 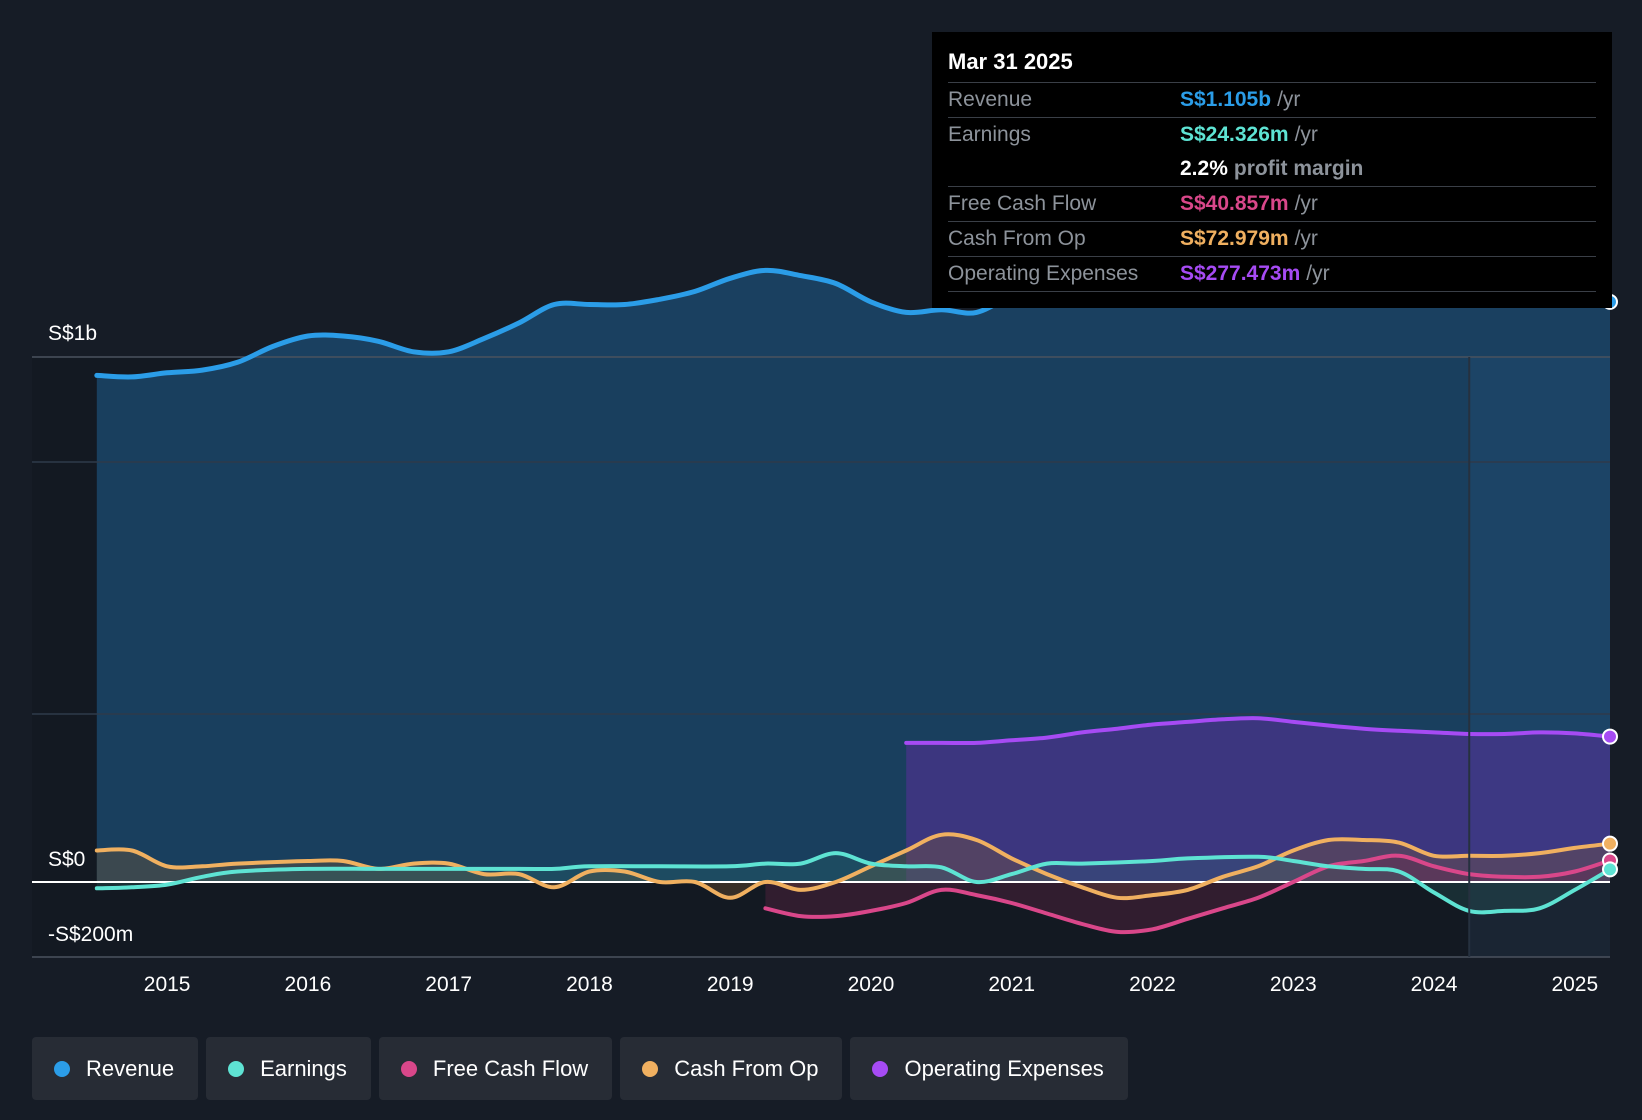 What do you see at coordinates (1011, 984) in the screenshot?
I see `x-tick-label: 2021` at bounding box center [1011, 984].